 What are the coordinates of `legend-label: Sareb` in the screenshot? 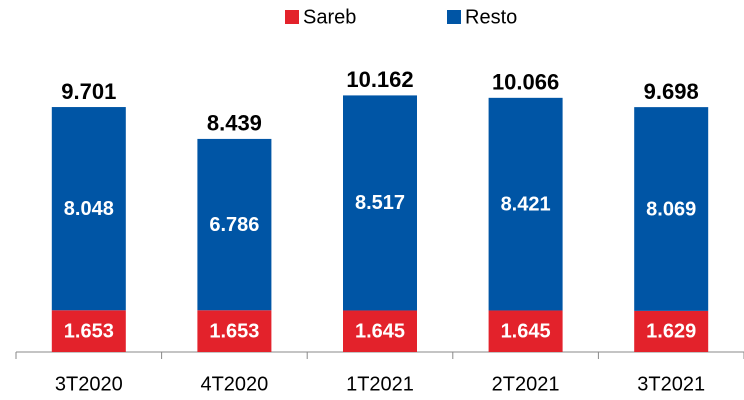 It's located at (329, 17).